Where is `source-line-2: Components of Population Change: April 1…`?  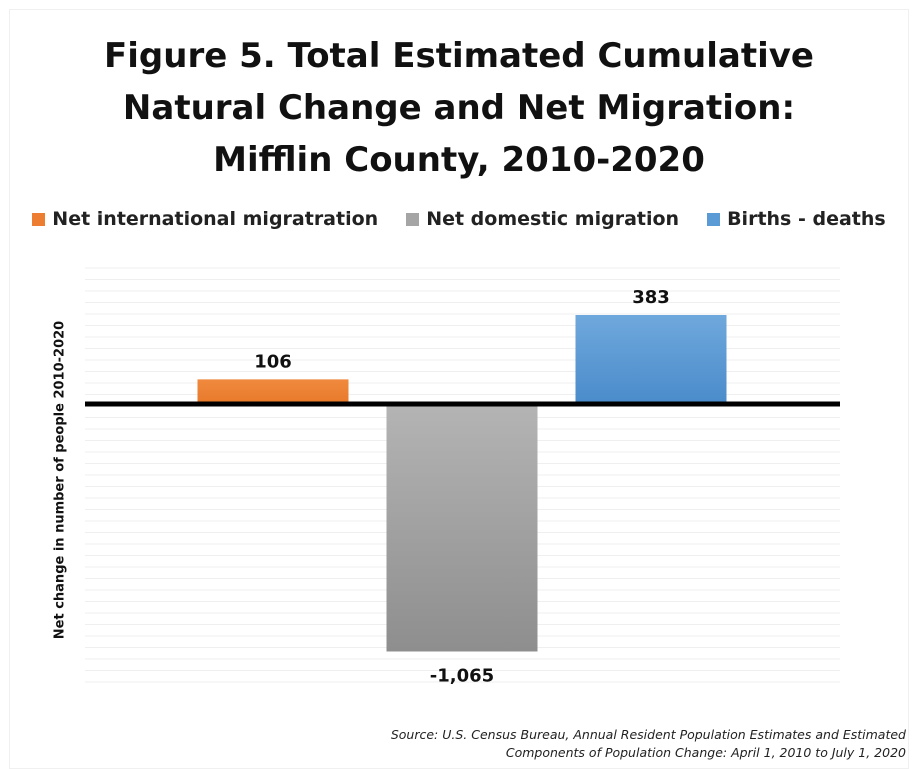
source-line-2: Components of Population Change: April 1… is located at coordinates (705, 752).